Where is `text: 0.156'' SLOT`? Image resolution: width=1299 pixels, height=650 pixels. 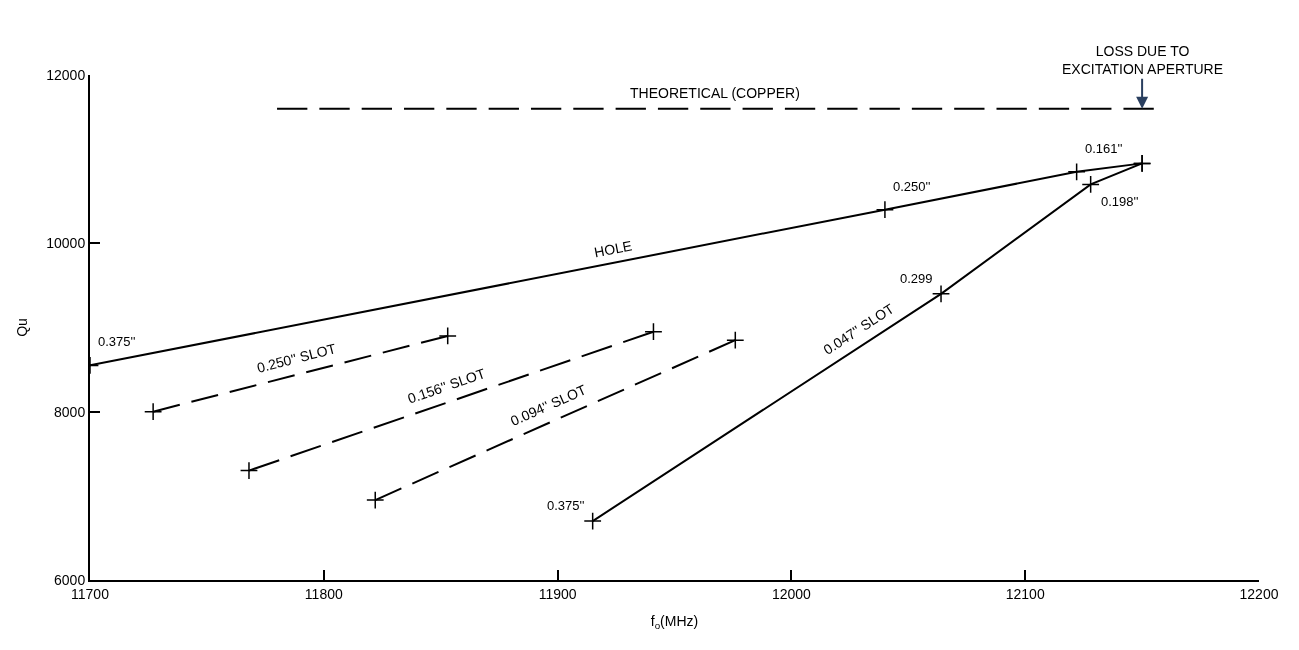
text: 0.156'' SLOT is located at coordinates (446, 386).